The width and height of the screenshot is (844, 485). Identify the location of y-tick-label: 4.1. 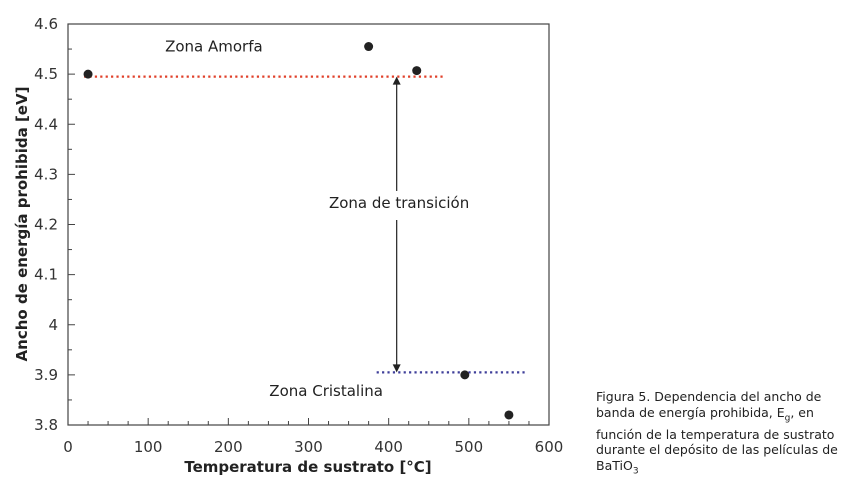
(46, 275).